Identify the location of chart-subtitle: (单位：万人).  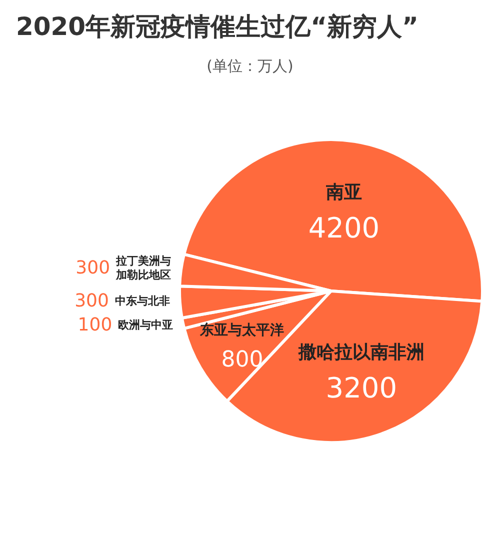
(250, 66).